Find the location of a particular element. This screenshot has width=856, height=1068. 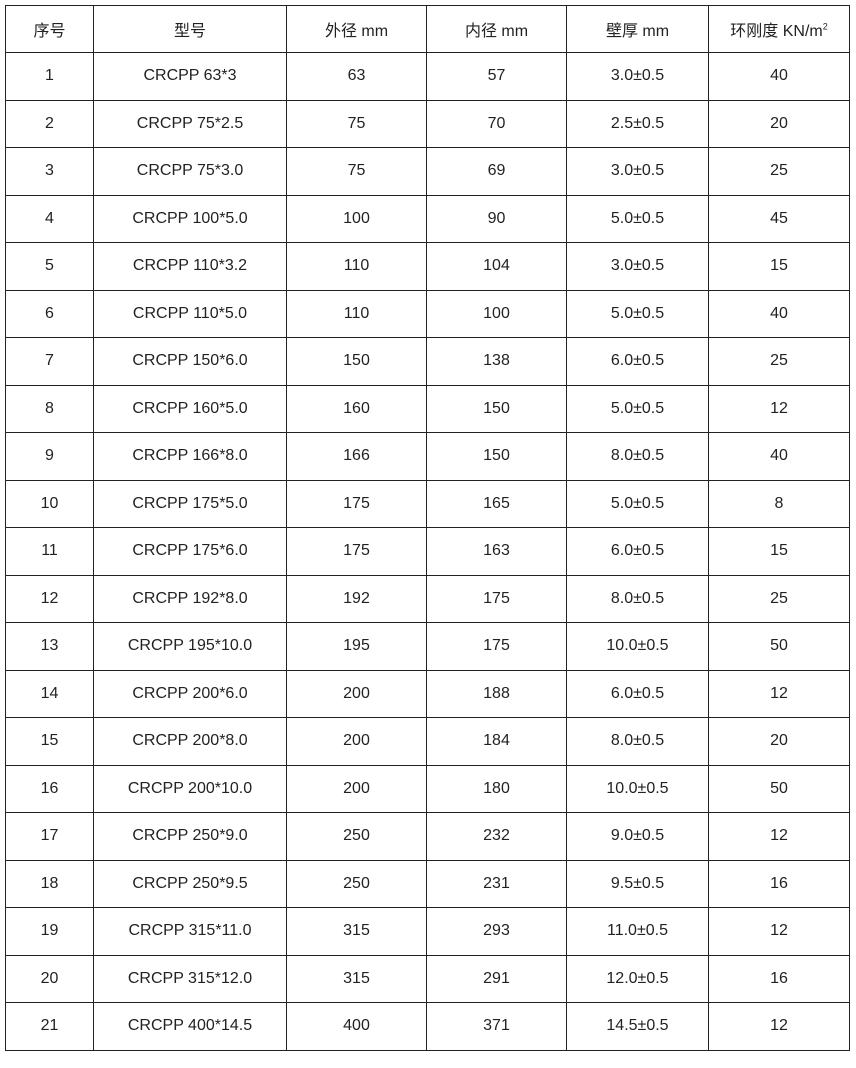

table-cell: 231 is located at coordinates (496, 883).